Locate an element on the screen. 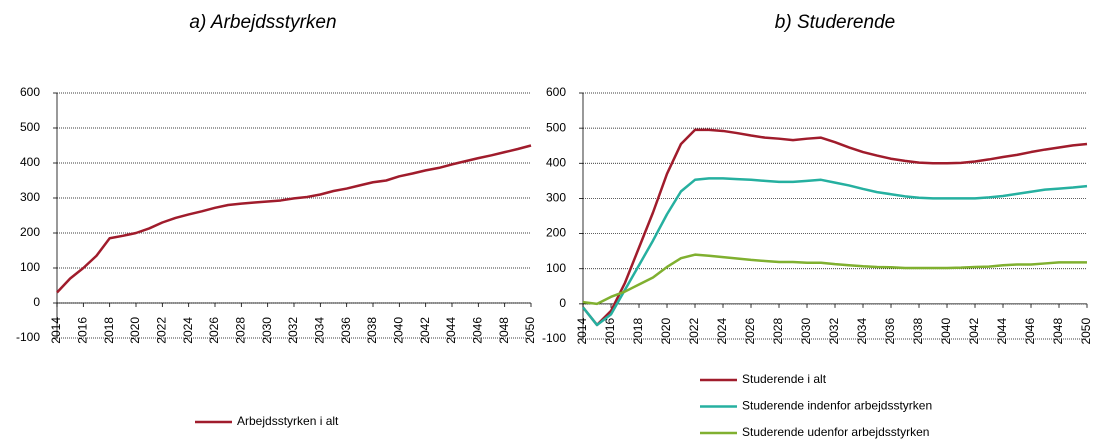 The height and width of the screenshot is (446, 1096). legend-label: Arbejdsstyrken i alt is located at coordinates (288, 421).